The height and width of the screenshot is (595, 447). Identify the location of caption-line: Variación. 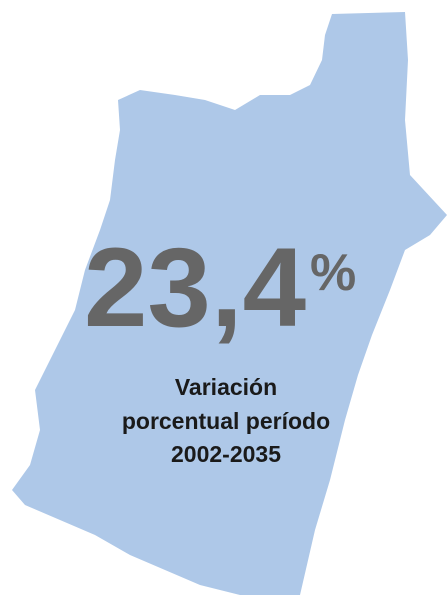
(226, 387).